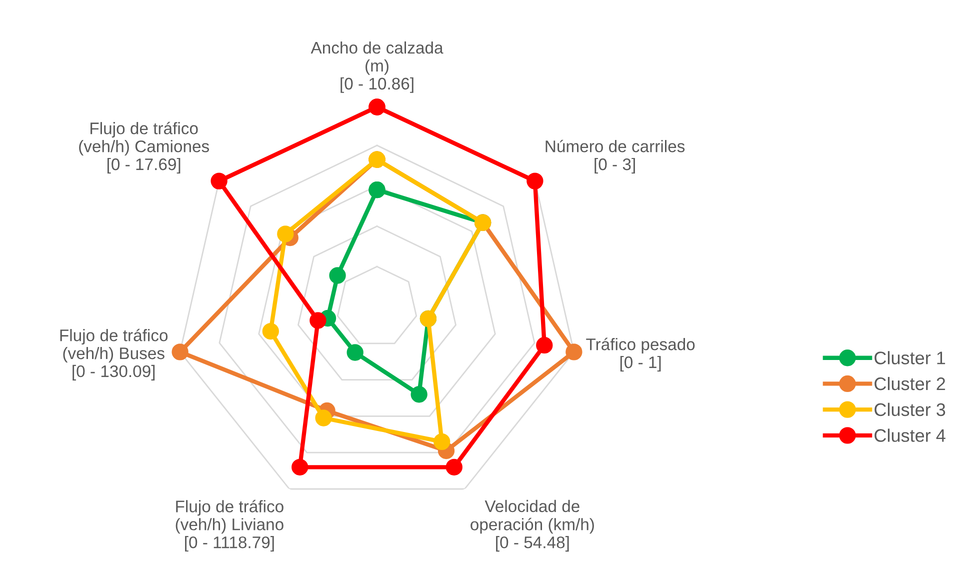 This screenshot has width=967, height=569. What do you see at coordinates (377, 67) in the screenshot?
I see `spoke-label: Ancho de calzada (m) [0 - 10.86]` at bounding box center [377, 67].